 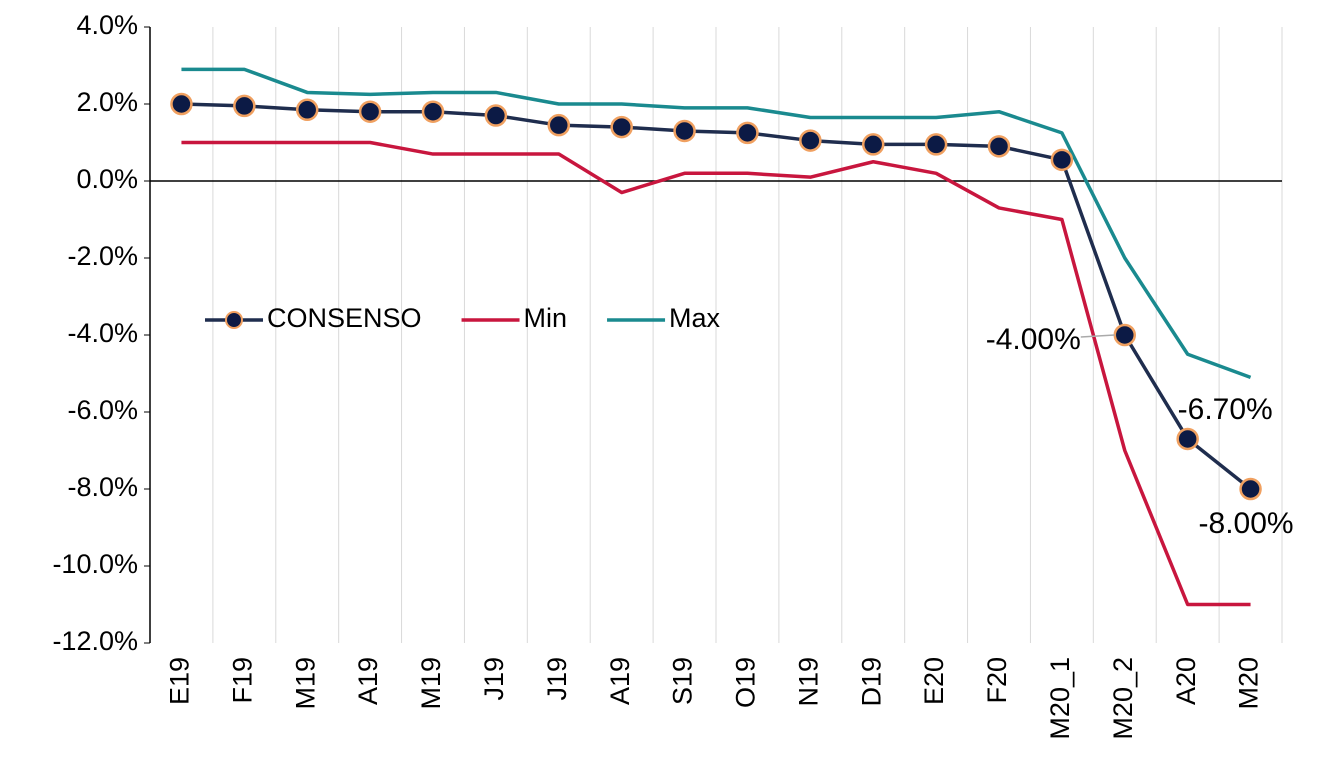 What do you see at coordinates (102, 333) in the screenshot?
I see `y-tick-label: -4.0%` at bounding box center [102, 333].